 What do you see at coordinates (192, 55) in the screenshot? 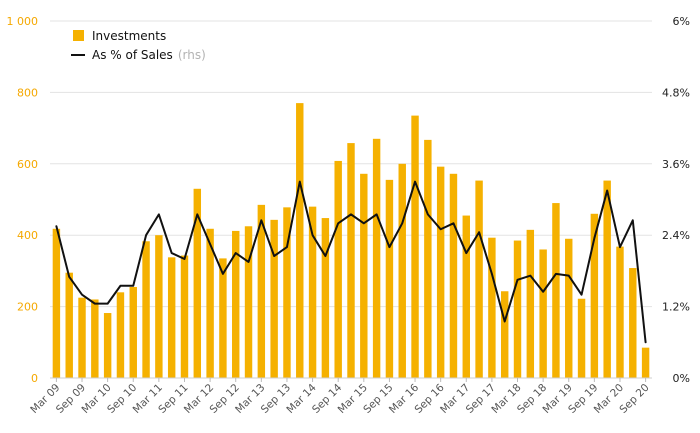
I see `legend-suffix-rhs: (rhs)` at bounding box center [192, 55].